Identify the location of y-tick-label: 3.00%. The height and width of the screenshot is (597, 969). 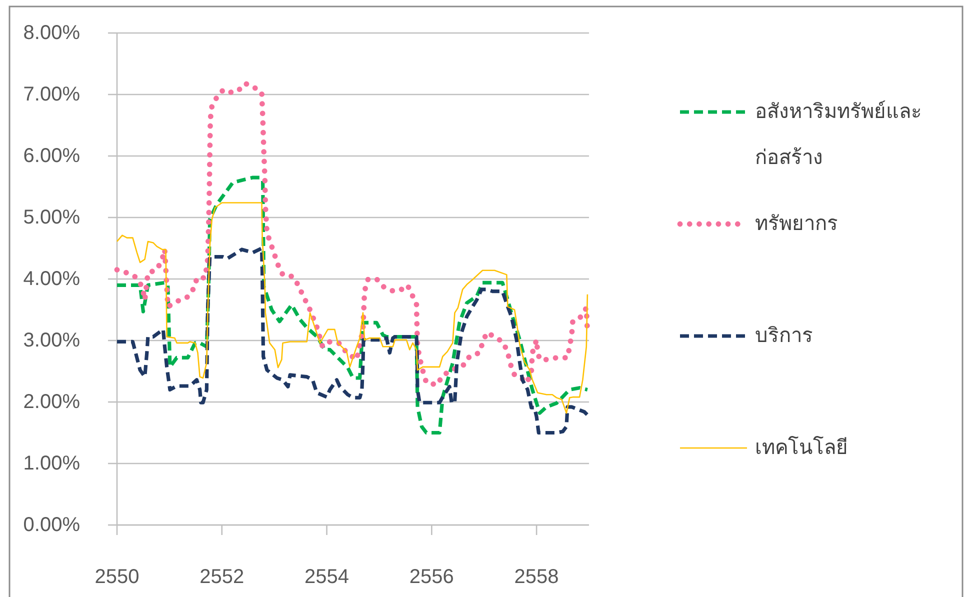
(51, 341).